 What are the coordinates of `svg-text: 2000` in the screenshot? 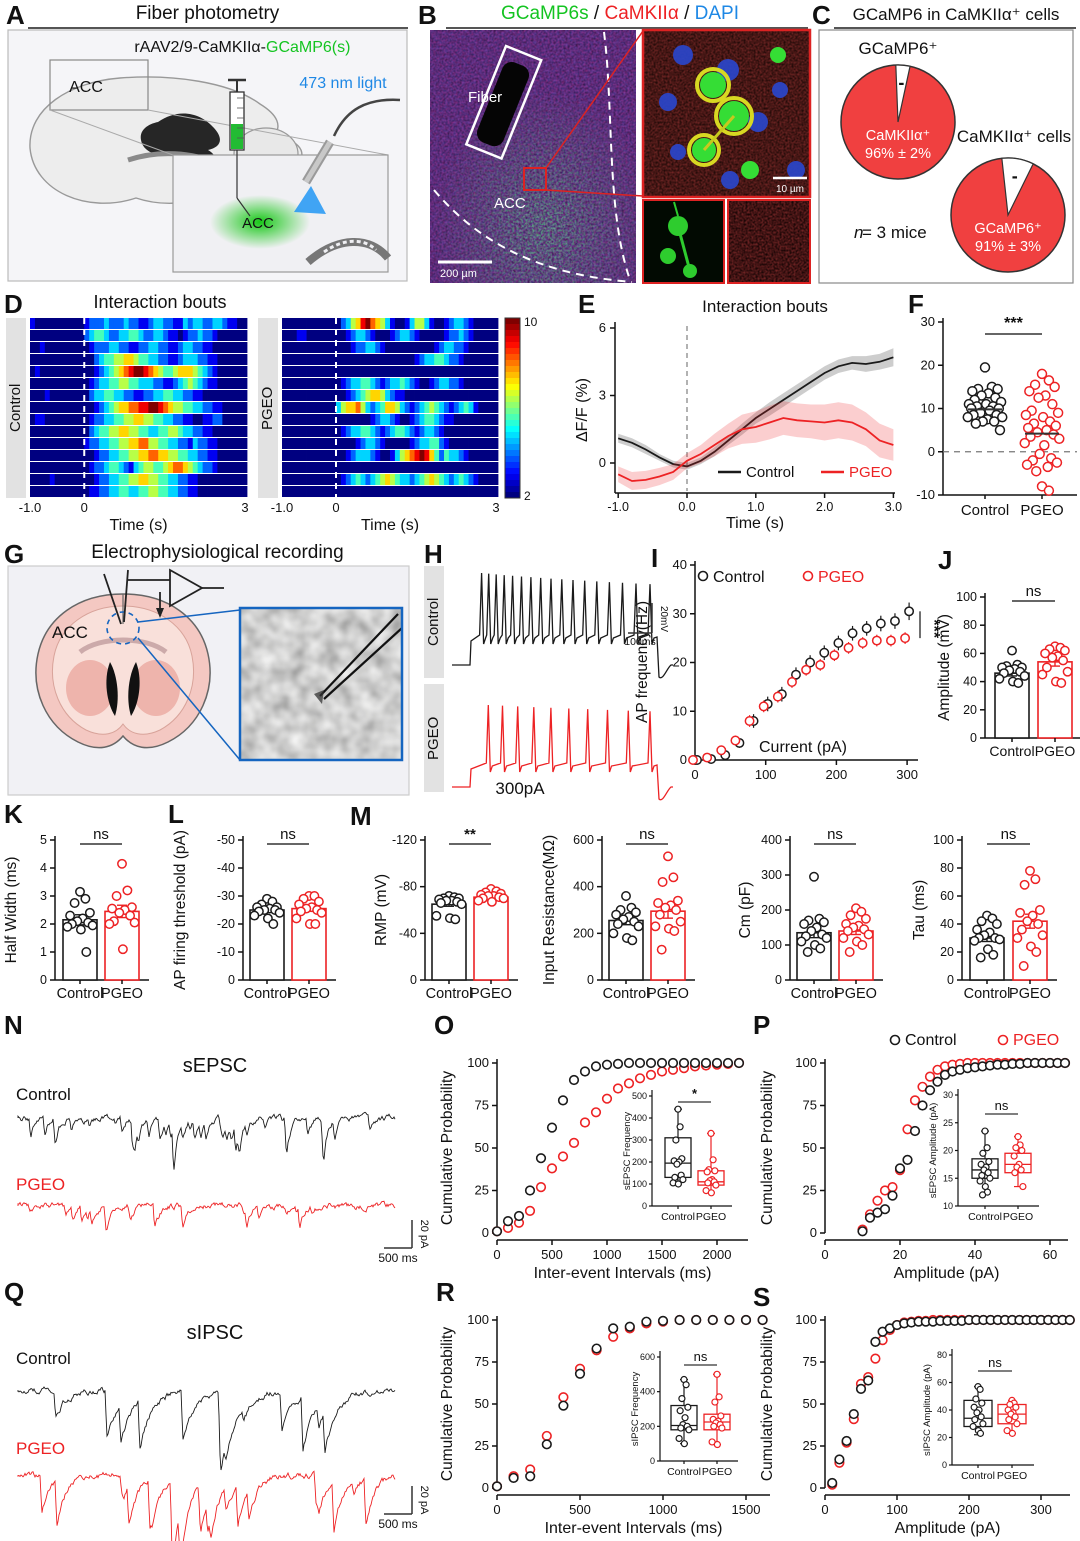 It's located at (717, 1254).